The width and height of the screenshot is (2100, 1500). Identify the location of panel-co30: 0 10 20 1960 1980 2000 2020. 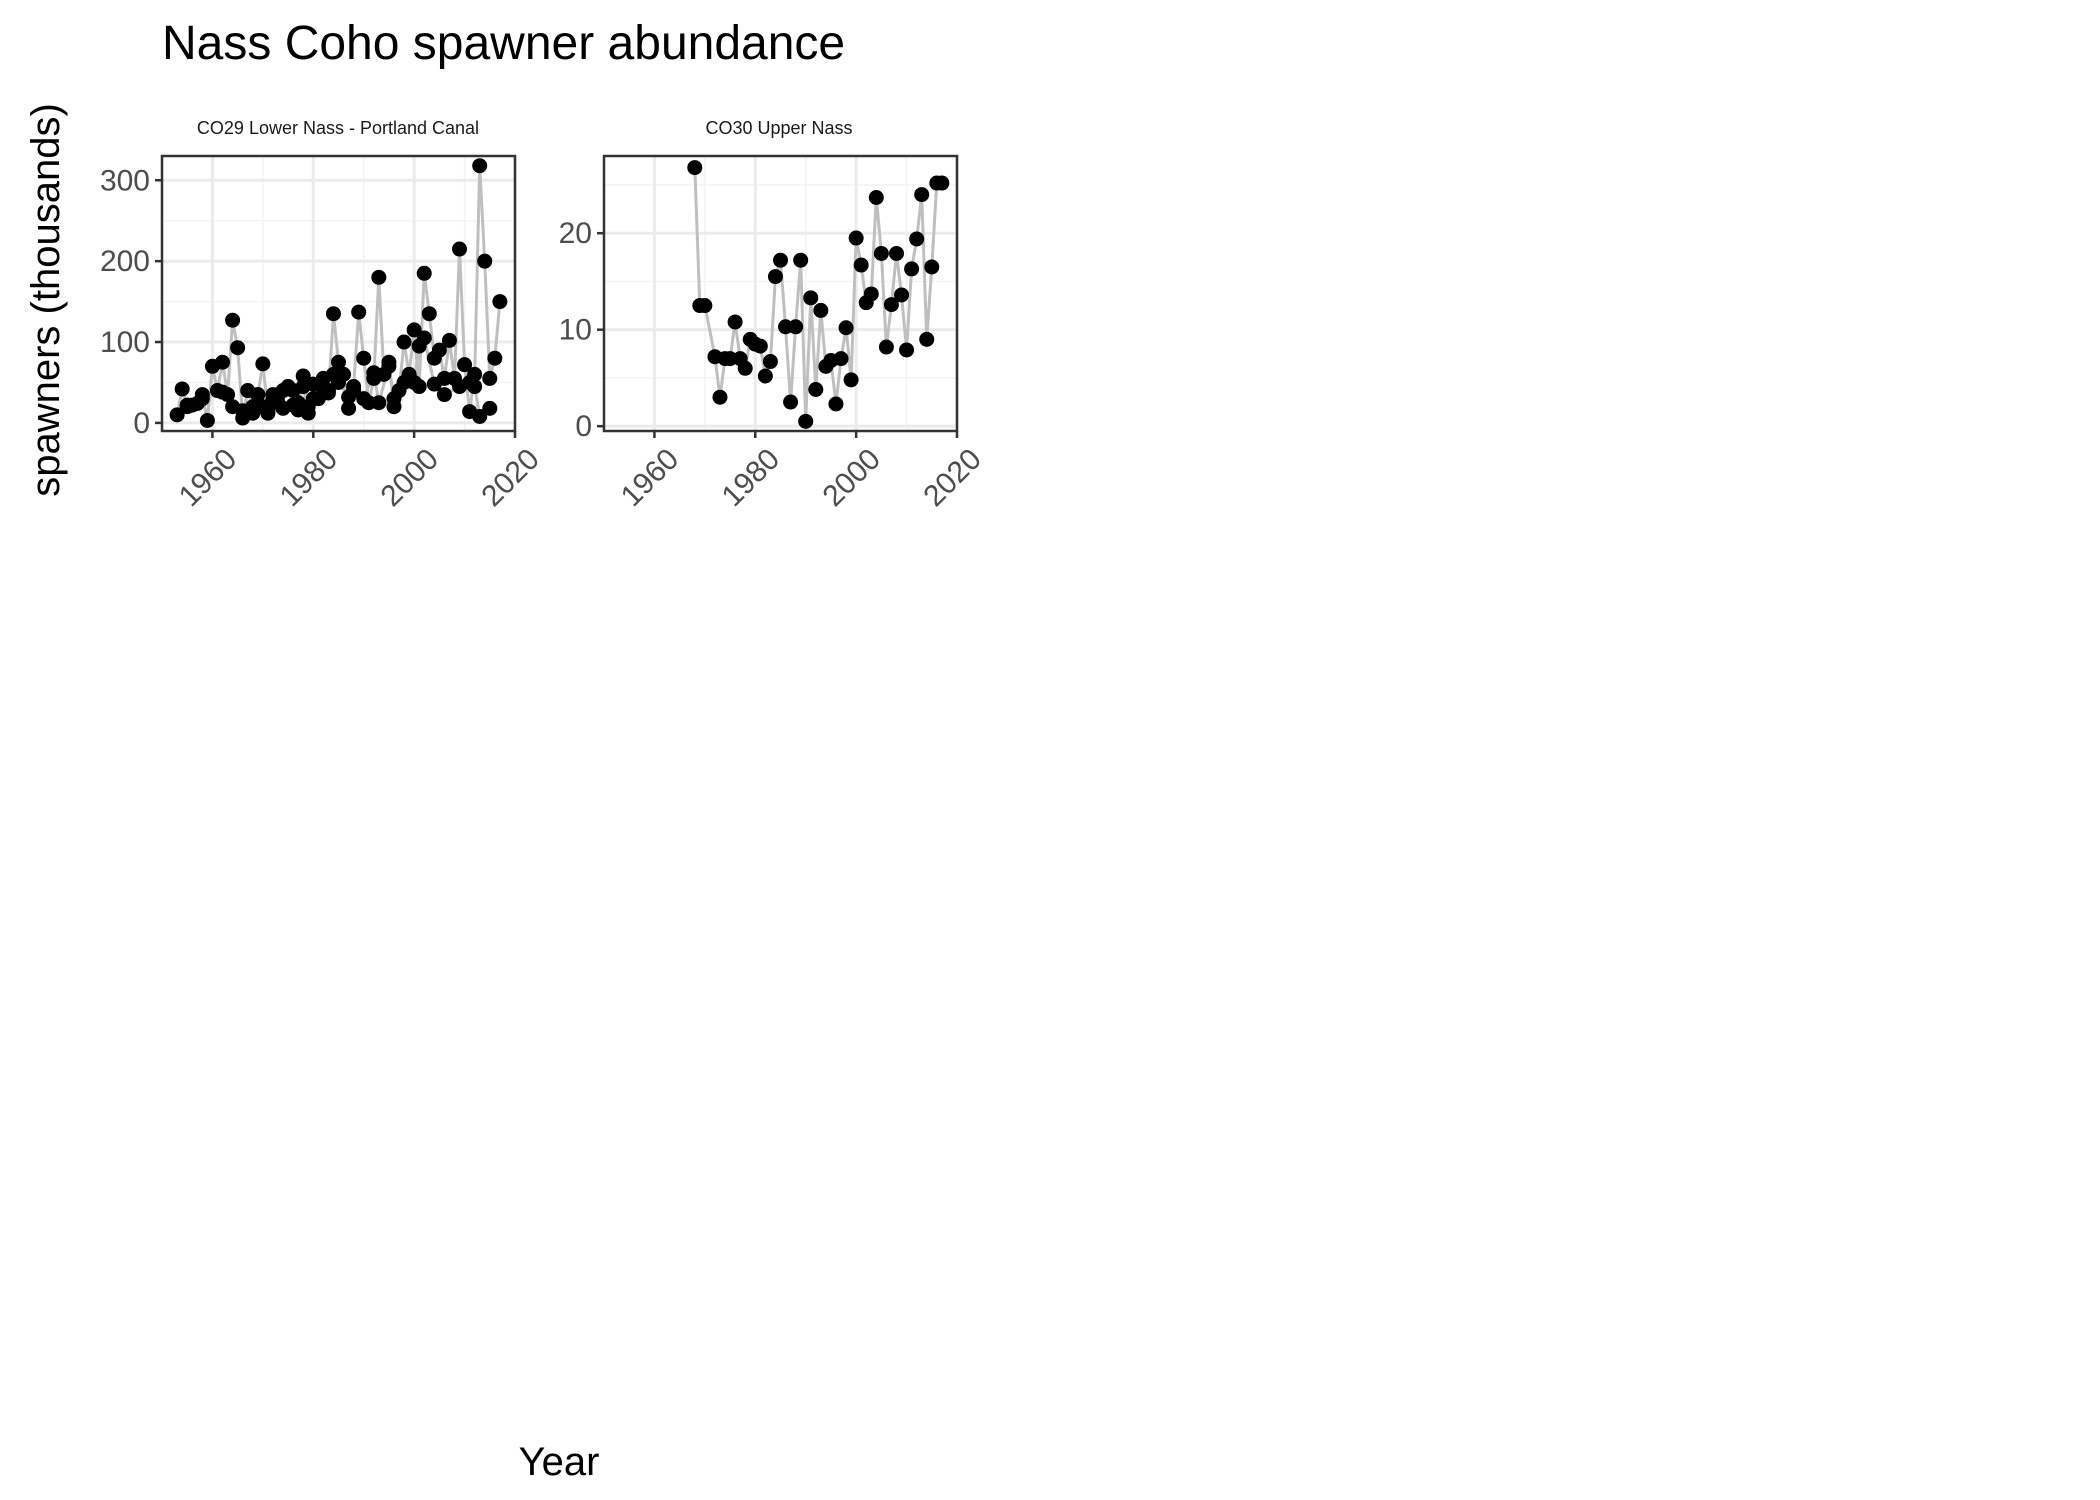
(773, 334).